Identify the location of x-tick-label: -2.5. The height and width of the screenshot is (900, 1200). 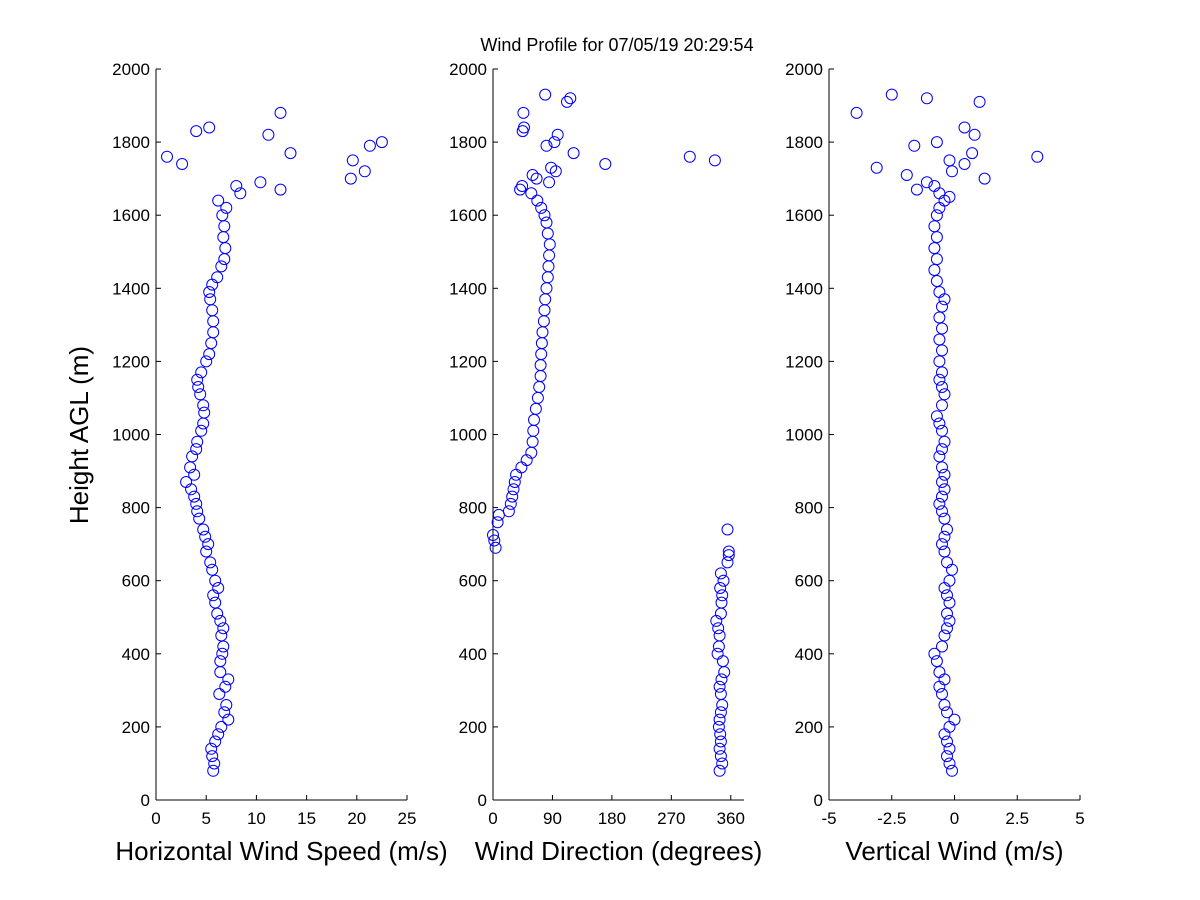
(891, 818).